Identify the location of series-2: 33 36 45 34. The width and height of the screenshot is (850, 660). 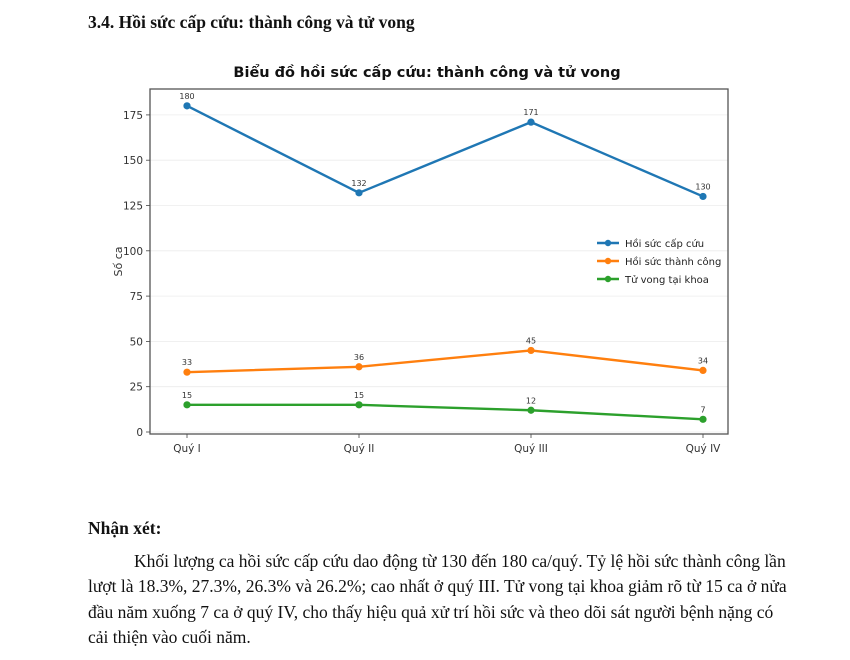
(445, 356).